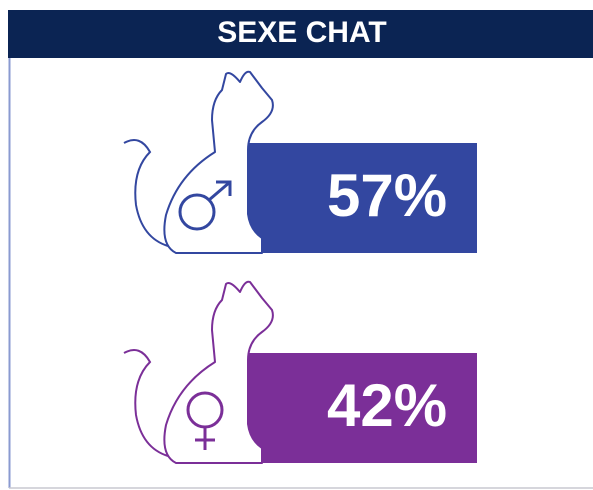 This screenshot has width=593, height=490. I want to click on male-symbol, so click(197, 212).